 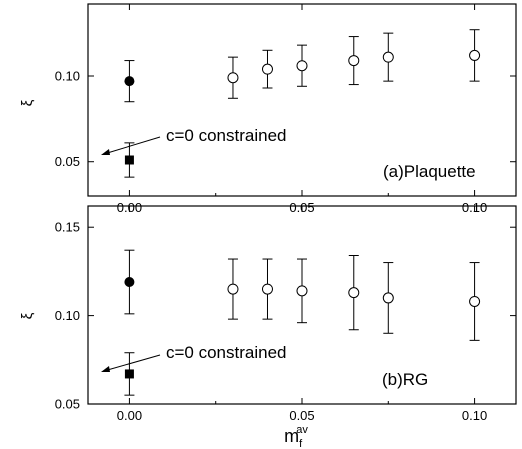 What do you see at coordinates (105, 369) in the screenshot?
I see `panel-b-annotation-arrowhead` at bounding box center [105, 369].